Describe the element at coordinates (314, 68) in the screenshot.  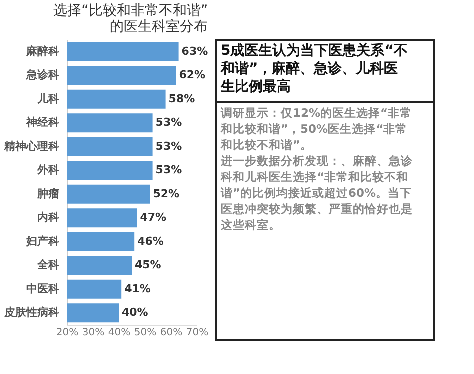
I see `text: 5成医生认为当下医患关系“不和谐”，麻醉、急诊、儿科医生比例最高` at that location.